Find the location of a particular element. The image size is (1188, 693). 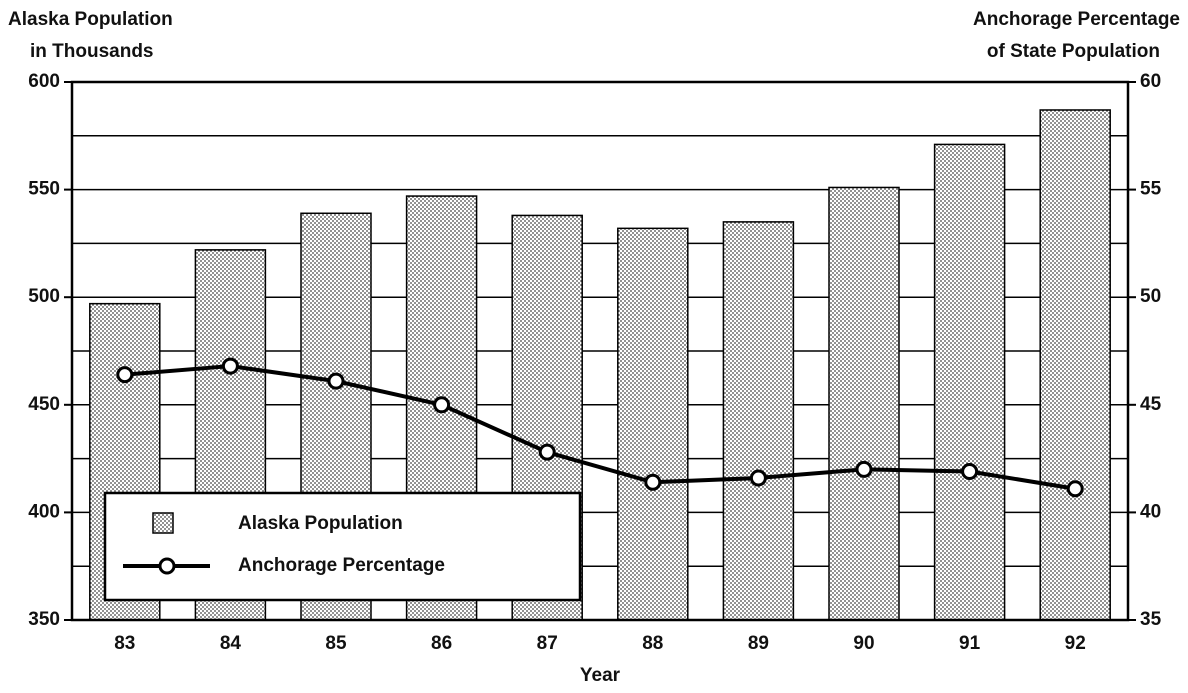

y2-tick-label: 60 is located at coordinates (1150, 81).